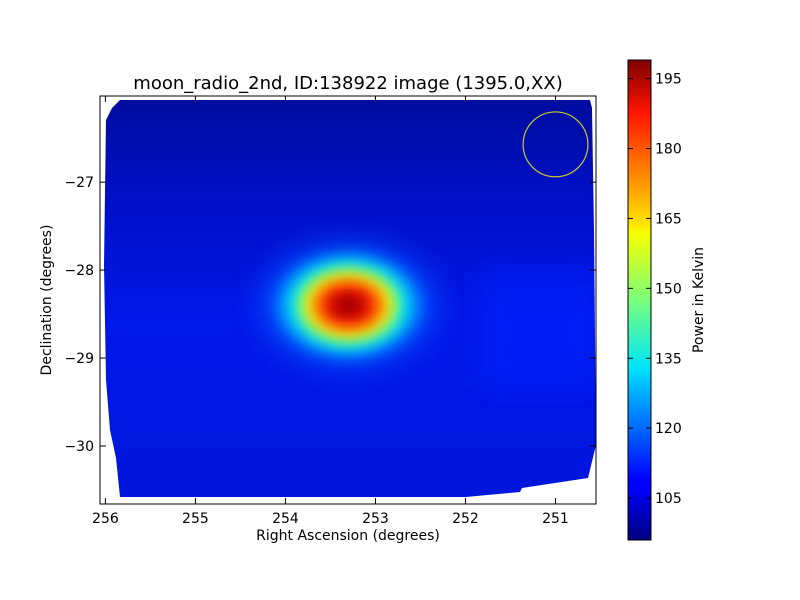  Describe the element at coordinates (555, 519) in the screenshot. I see `x-tick-label: 251` at that location.